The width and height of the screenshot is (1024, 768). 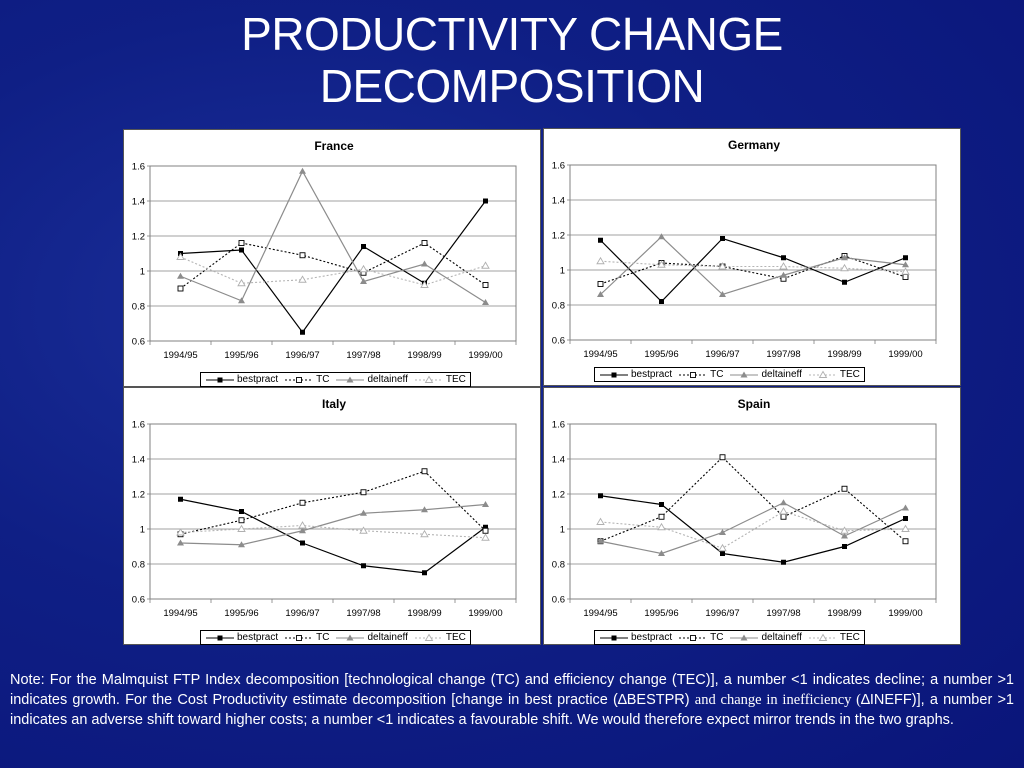 What do you see at coordinates (558, 236) in the screenshot?
I see `y-tick-label: 1.2` at bounding box center [558, 236].